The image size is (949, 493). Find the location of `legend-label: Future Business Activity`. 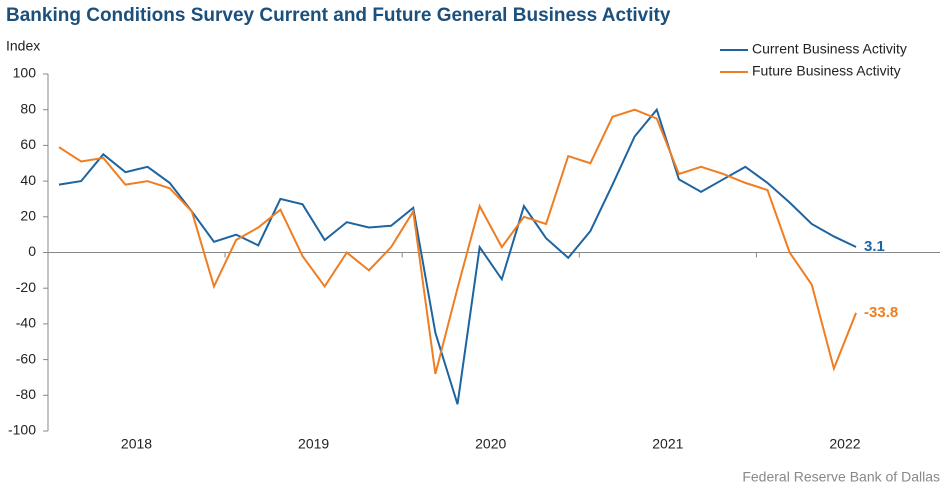

legend-label: Future Business Activity is located at coordinates (826, 71).